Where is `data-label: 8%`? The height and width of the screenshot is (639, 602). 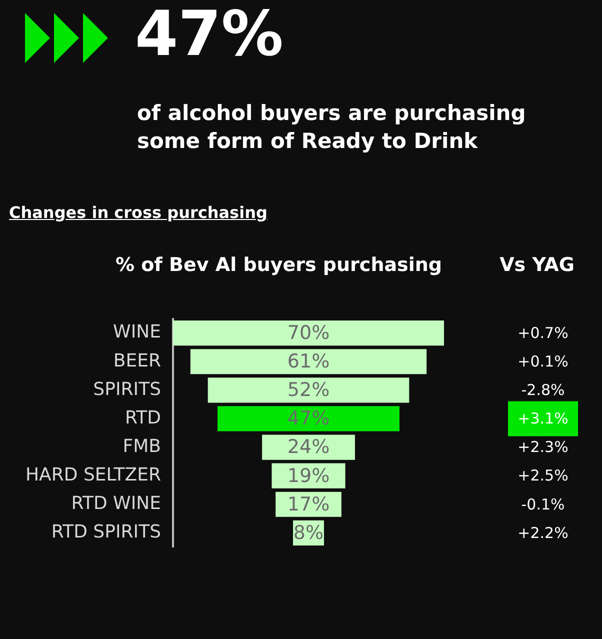 data-label: 8% is located at coordinates (308, 533).